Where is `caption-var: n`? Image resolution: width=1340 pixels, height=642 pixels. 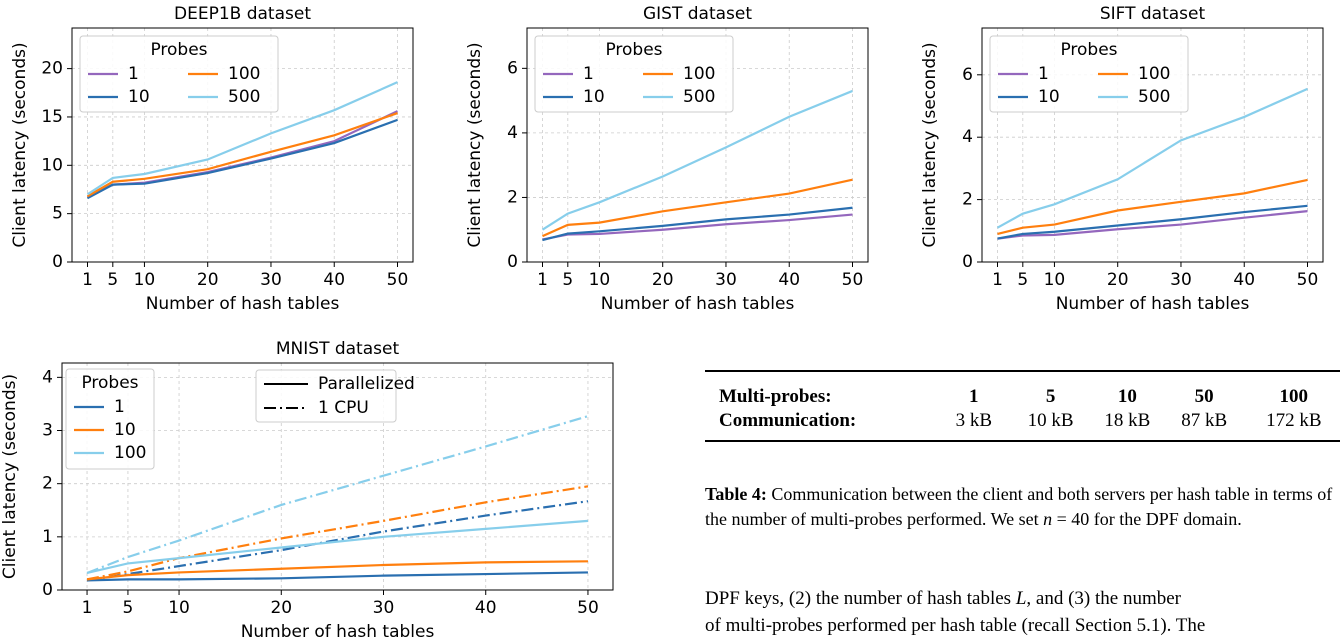
caption-var: n is located at coordinates (1048, 519).